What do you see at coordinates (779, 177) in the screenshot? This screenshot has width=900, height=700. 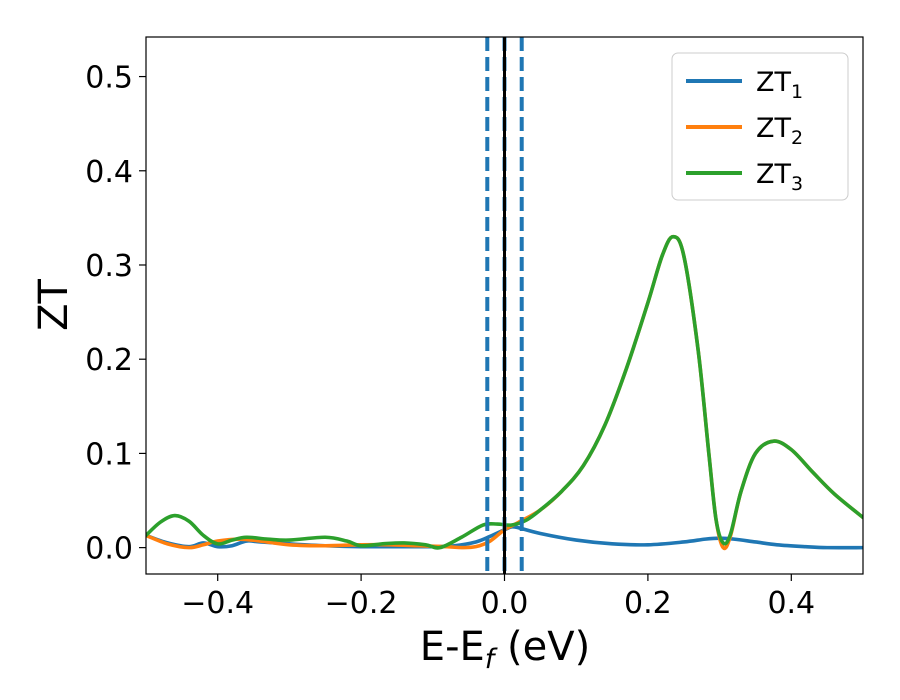 I see `legend-label-zt3: ZT3` at bounding box center [779, 177].